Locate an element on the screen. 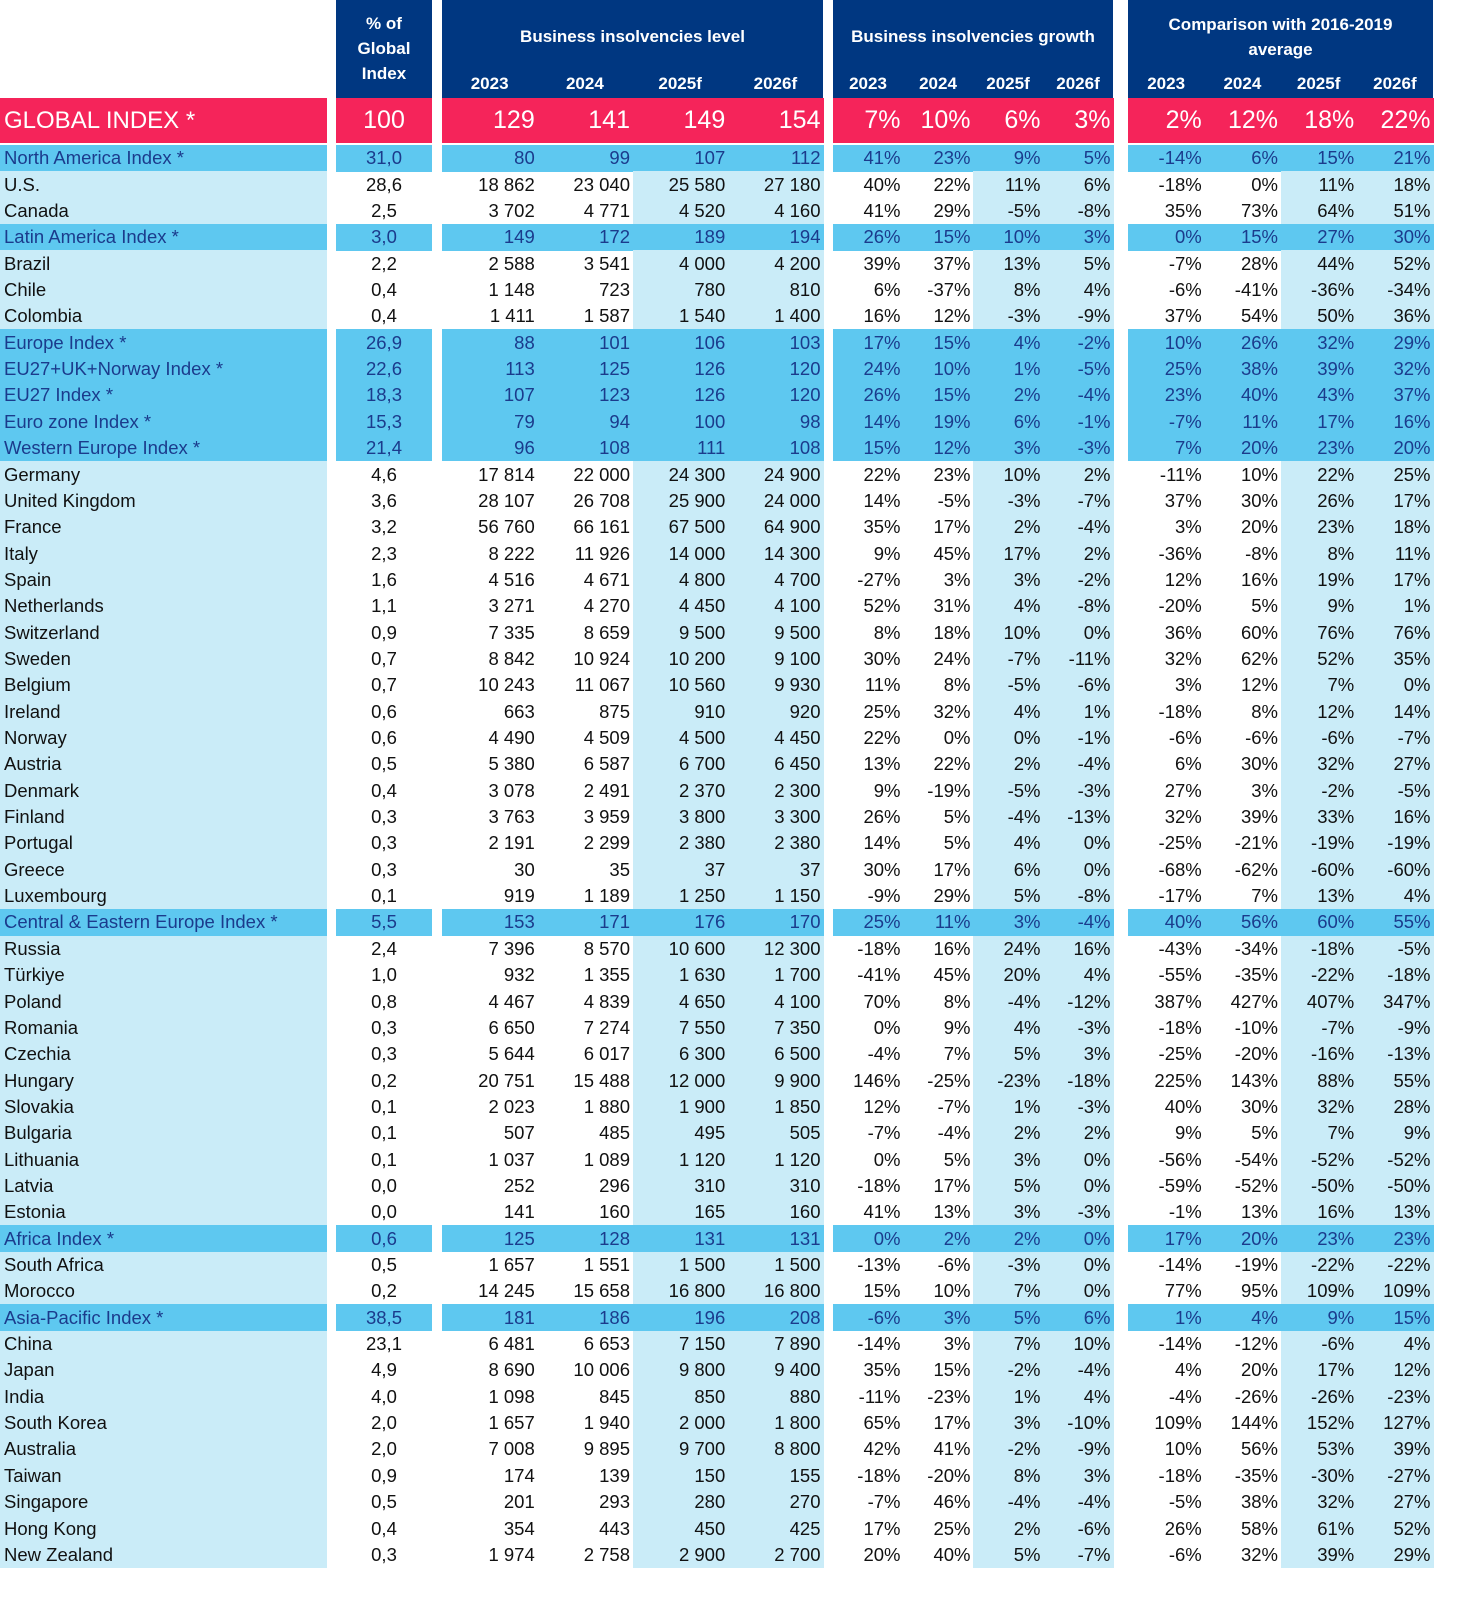 This screenshot has height=1600, width=1463. comparison-cell: 26% is located at coordinates (1319, 501).